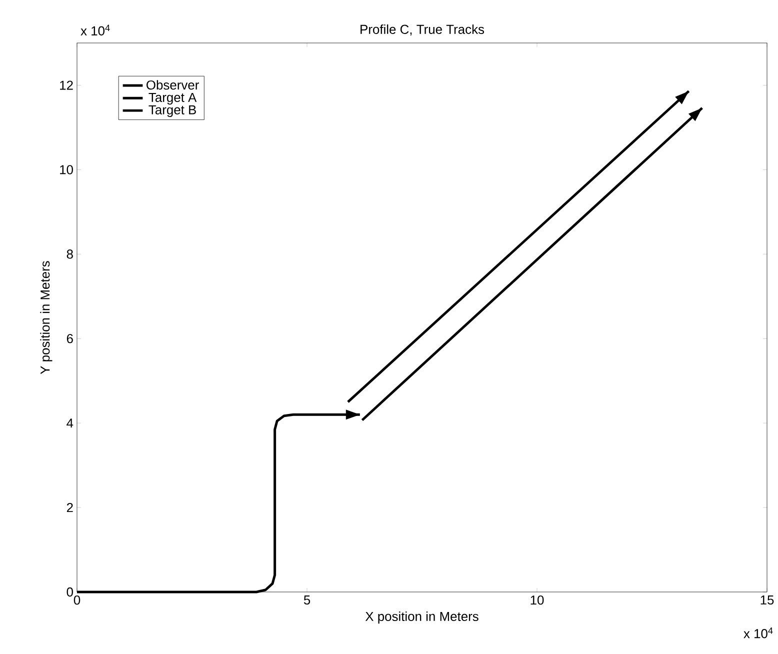 The image size is (778, 654). I want to click on x-tick-label: 5, so click(307, 600).